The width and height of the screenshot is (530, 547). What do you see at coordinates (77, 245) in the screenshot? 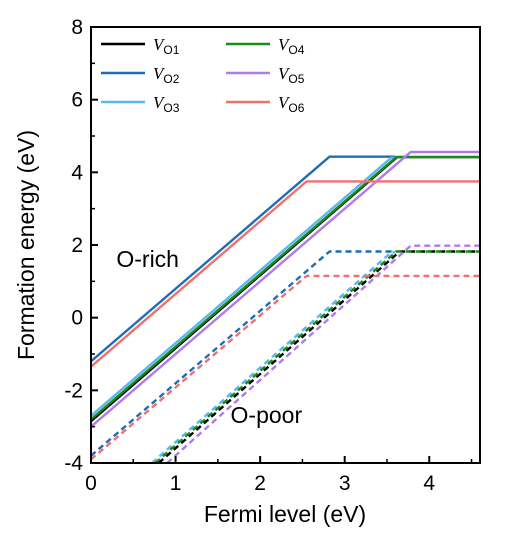
I see `y-tick-label: 2` at bounding box center [77, 245].